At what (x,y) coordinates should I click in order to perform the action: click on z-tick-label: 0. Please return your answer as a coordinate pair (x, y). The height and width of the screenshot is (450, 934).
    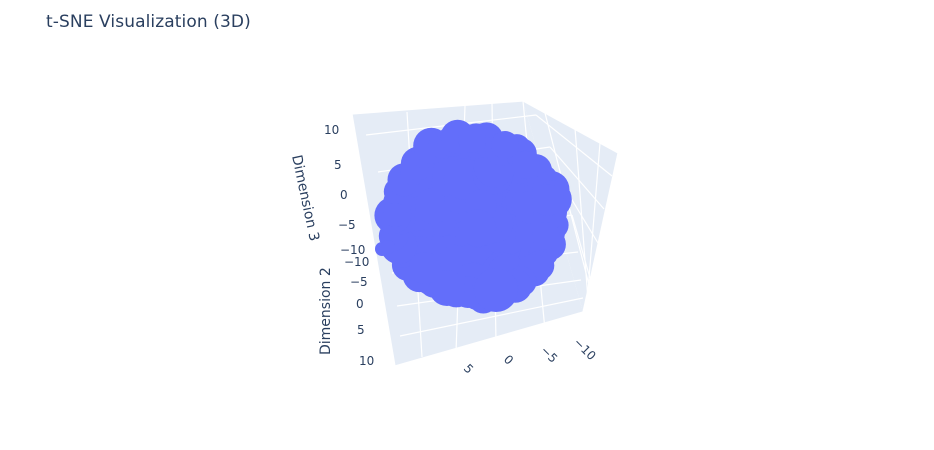
    Looking at the image, I should click on (344, 195).